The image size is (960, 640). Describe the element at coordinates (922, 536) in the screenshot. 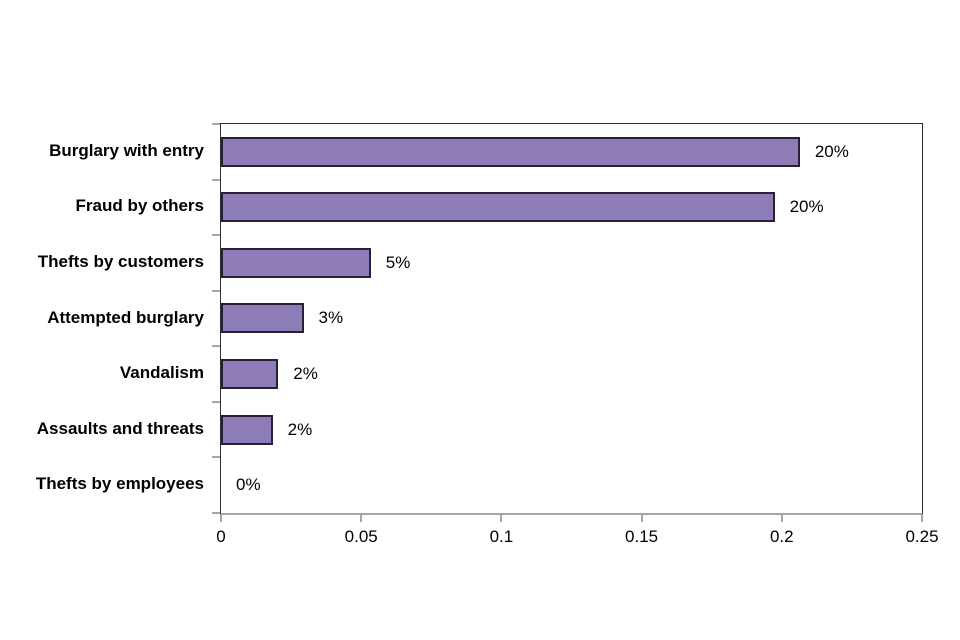

I see `x-axis-tick-label: 0.25` at that location.